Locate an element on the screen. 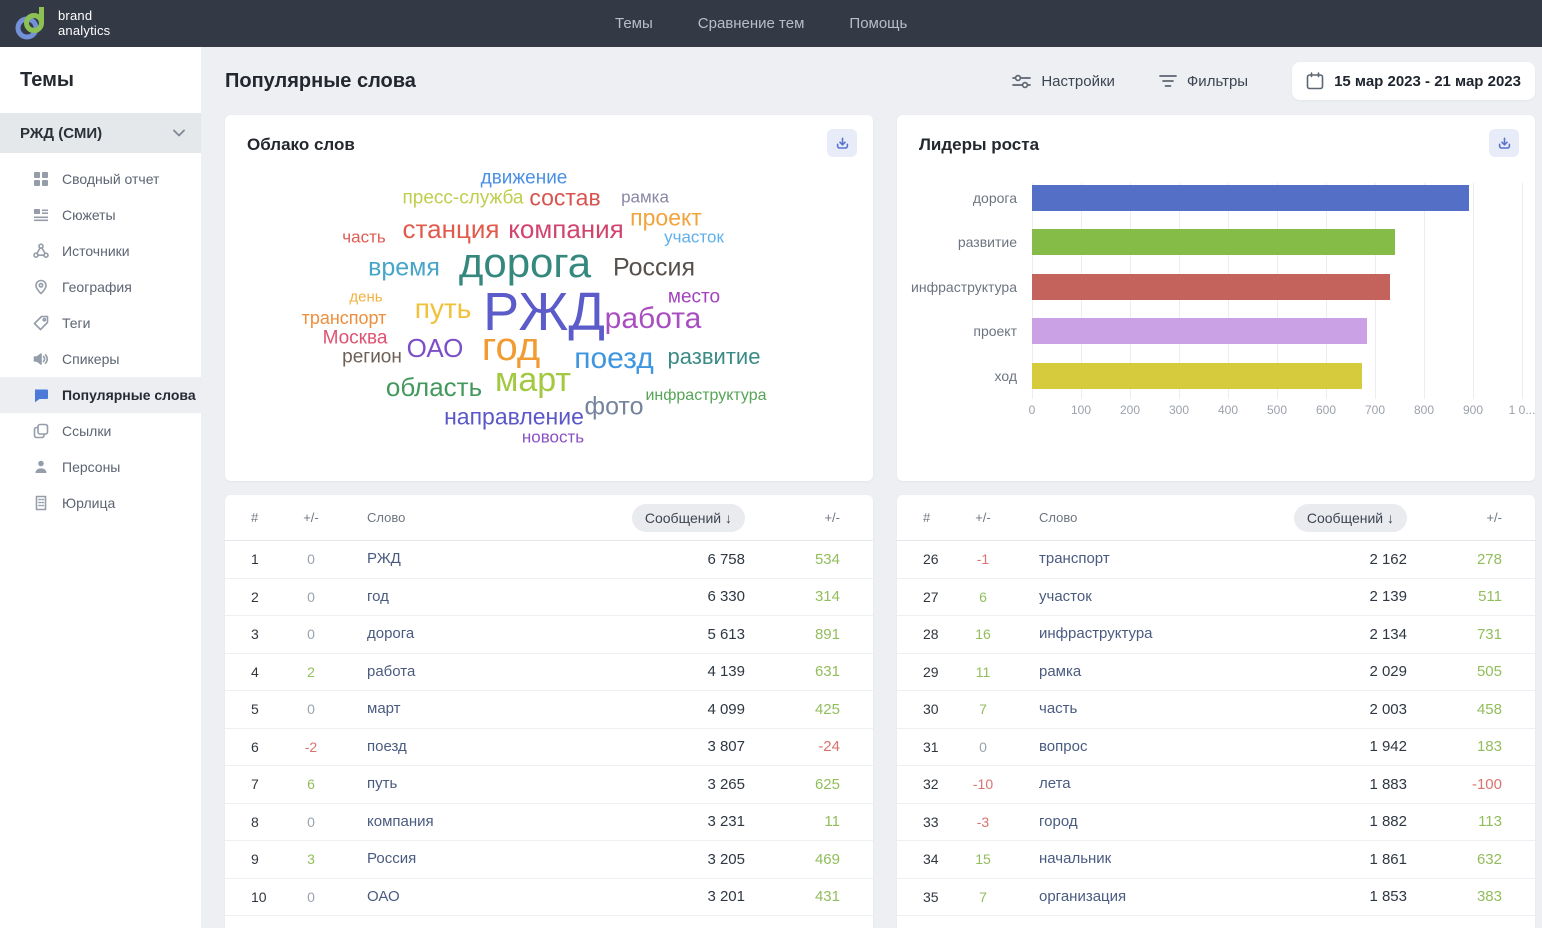  bar-развитие is located at coordinates (1214, 242).